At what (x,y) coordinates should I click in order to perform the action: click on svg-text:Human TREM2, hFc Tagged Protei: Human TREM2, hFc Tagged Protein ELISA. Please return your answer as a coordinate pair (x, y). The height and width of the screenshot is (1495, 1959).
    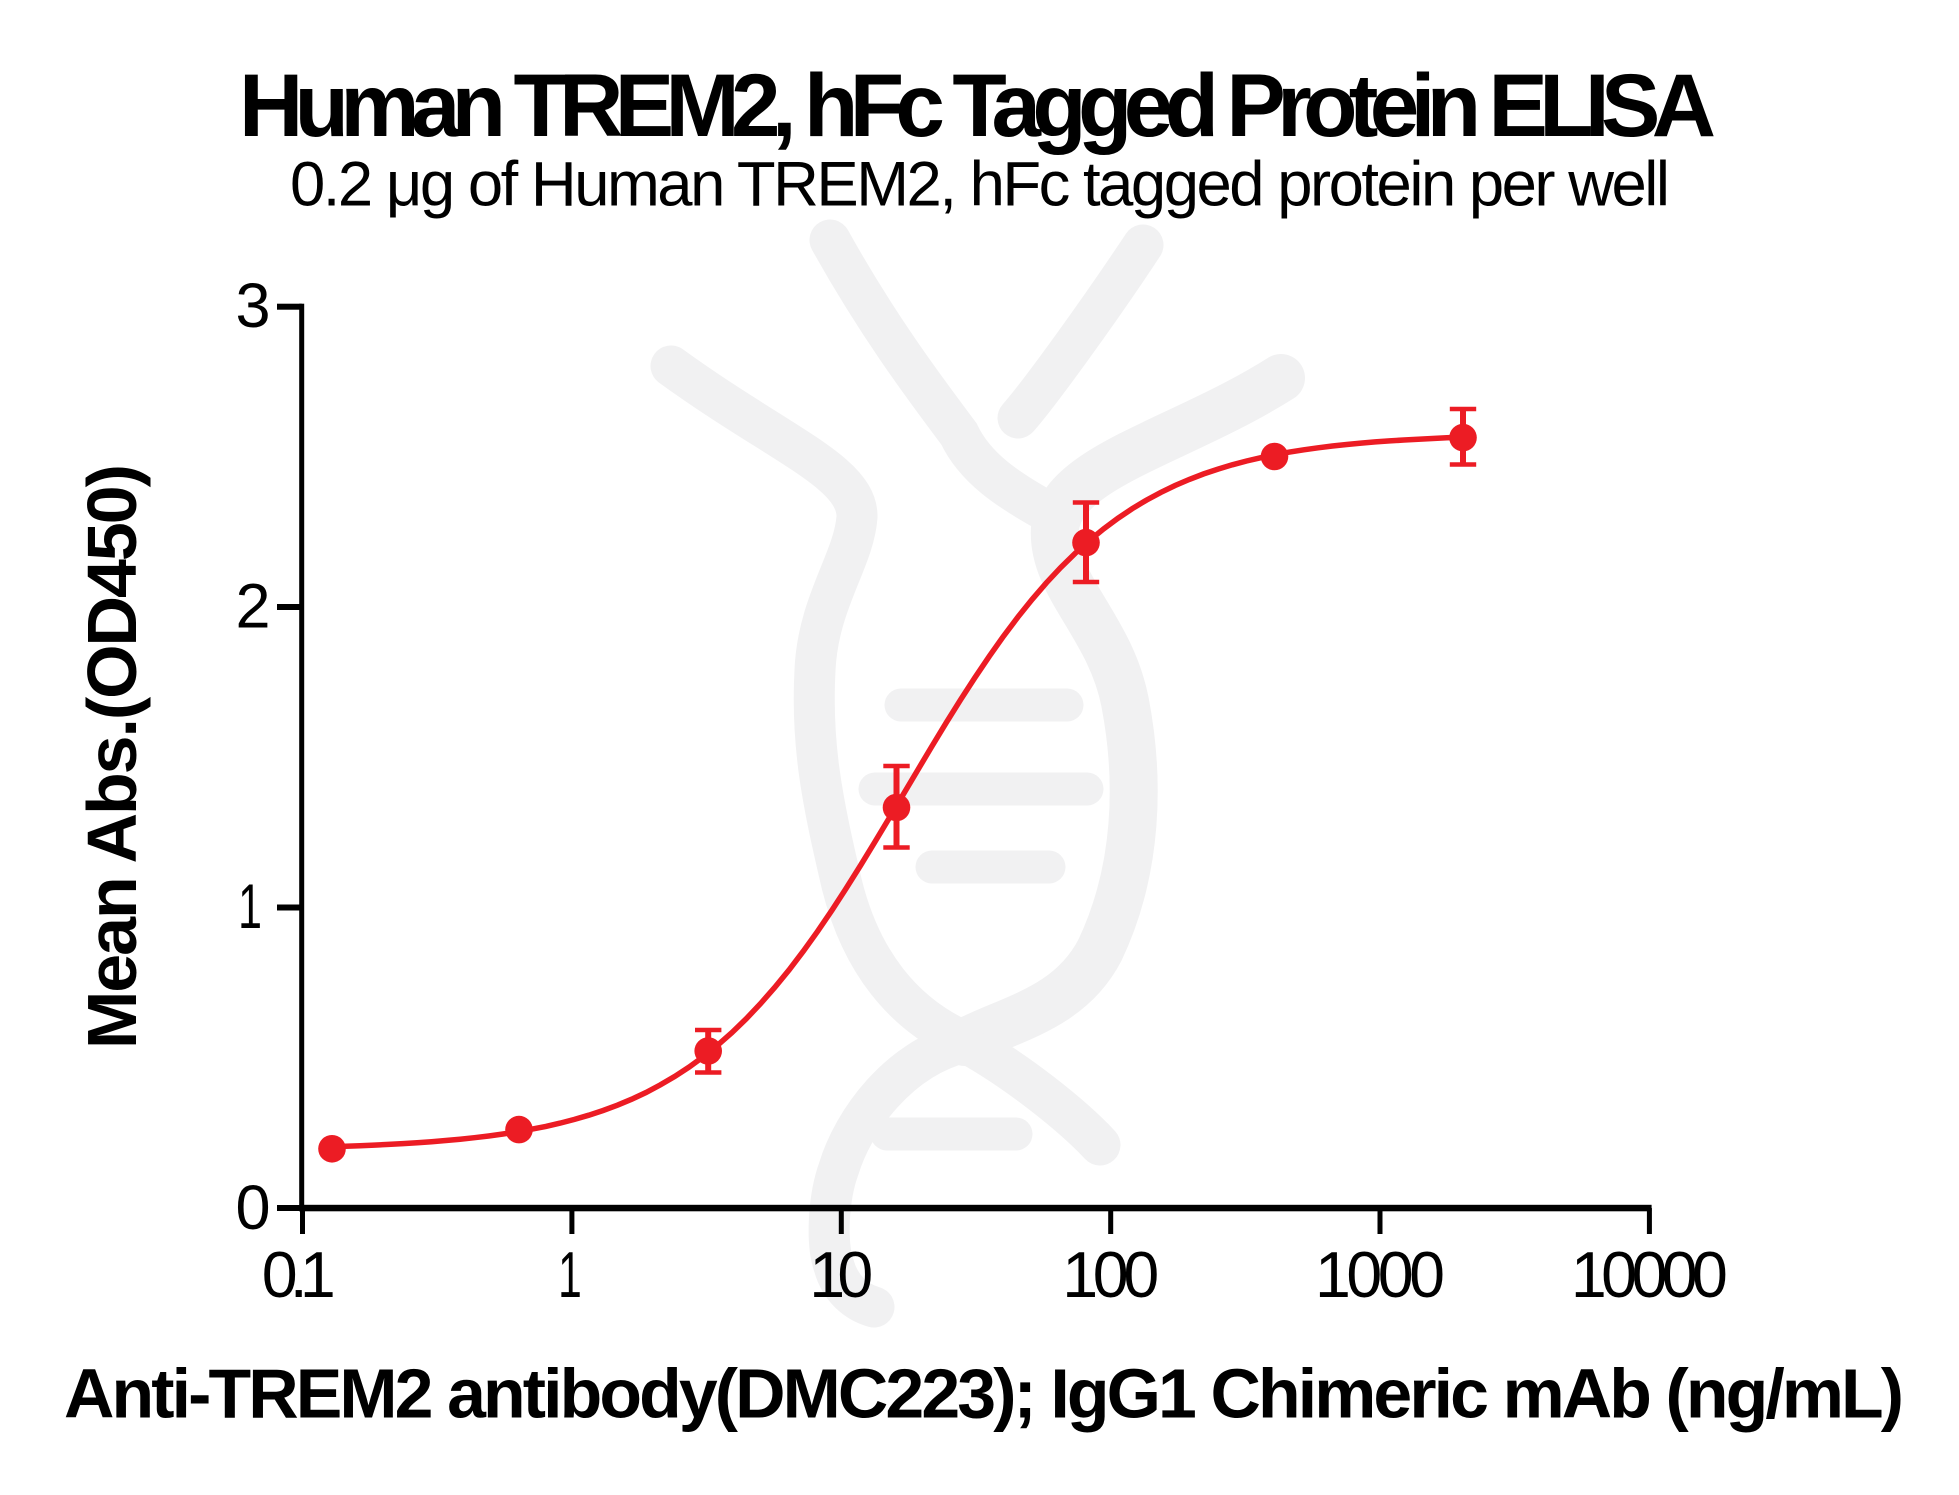
    Looking at the image, I should click on (977, 105).